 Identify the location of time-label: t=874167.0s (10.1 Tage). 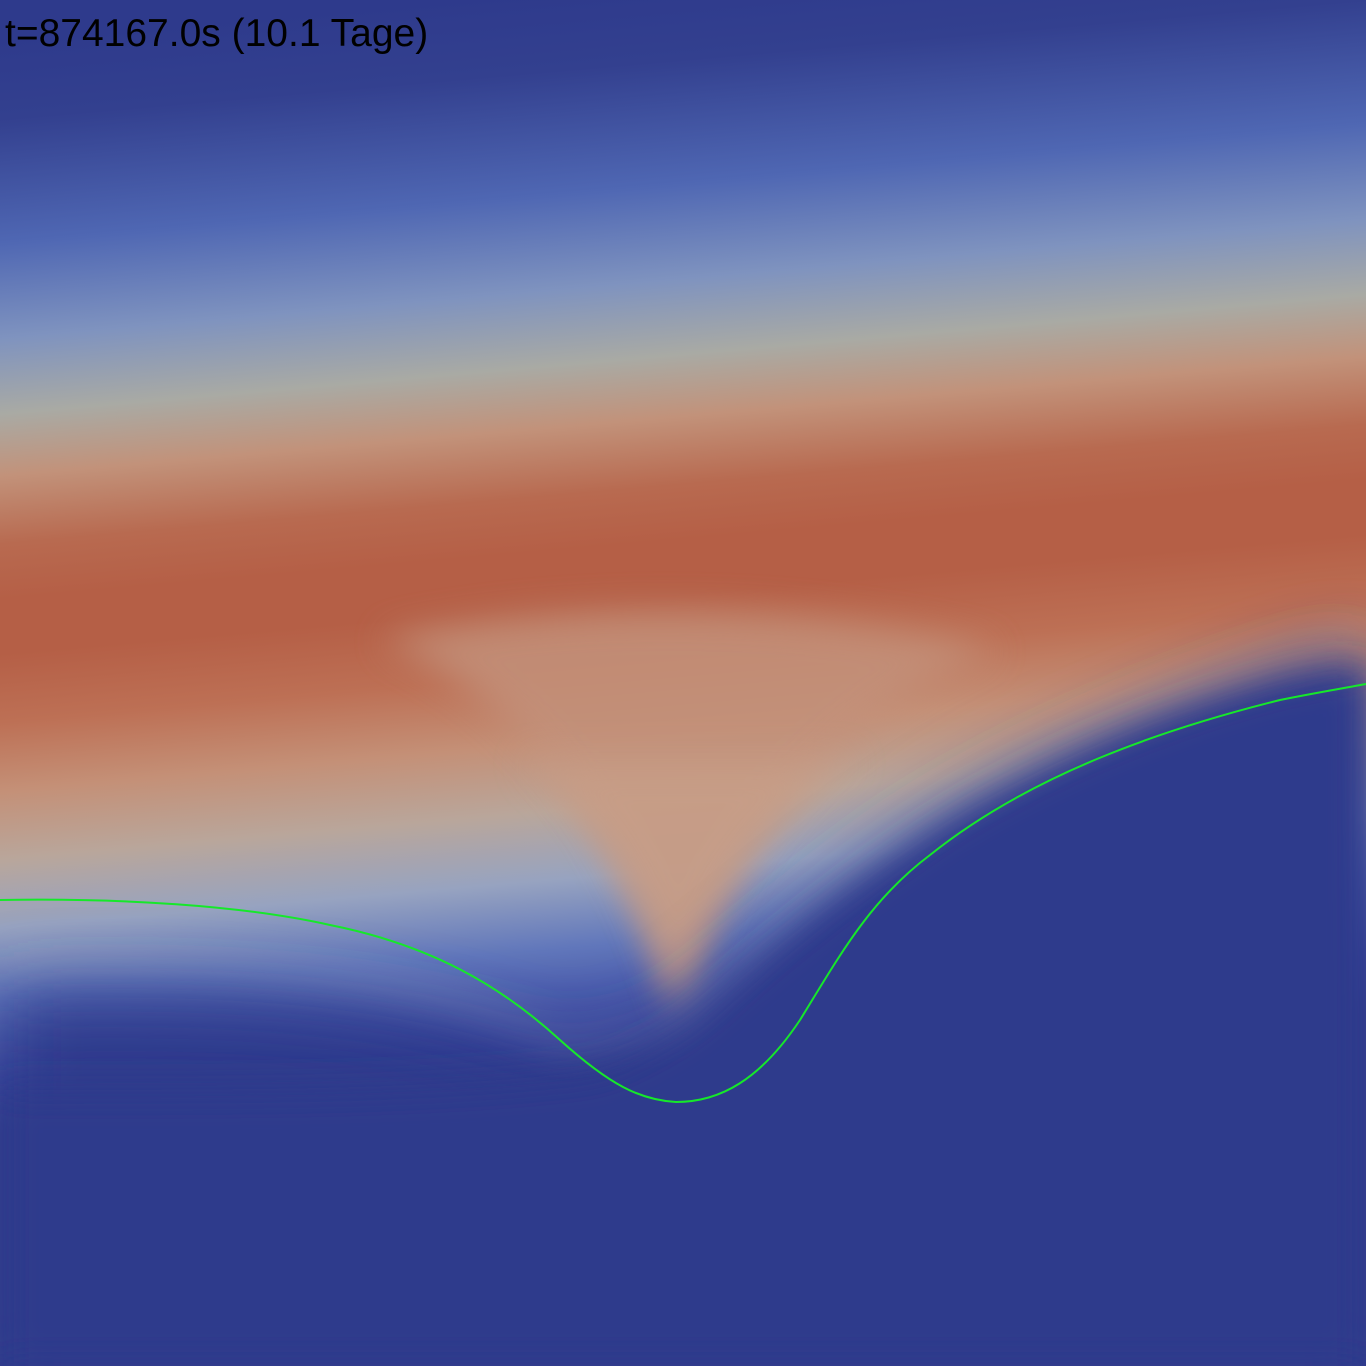
(217, 33).